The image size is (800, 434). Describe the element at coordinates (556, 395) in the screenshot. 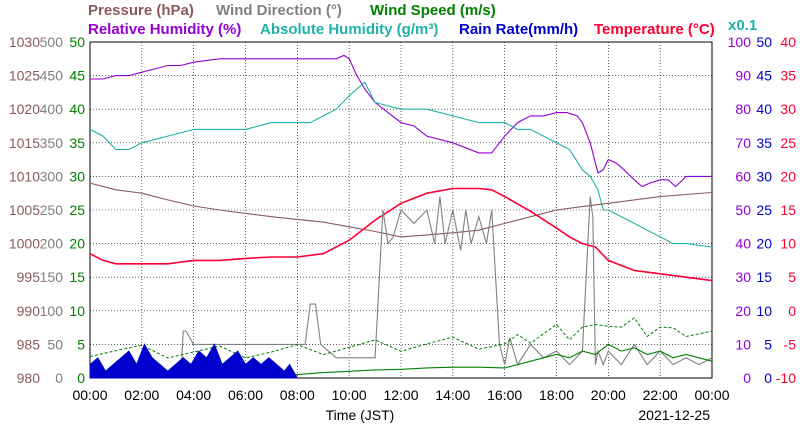

I see `x-tick: 18:00` at that location.